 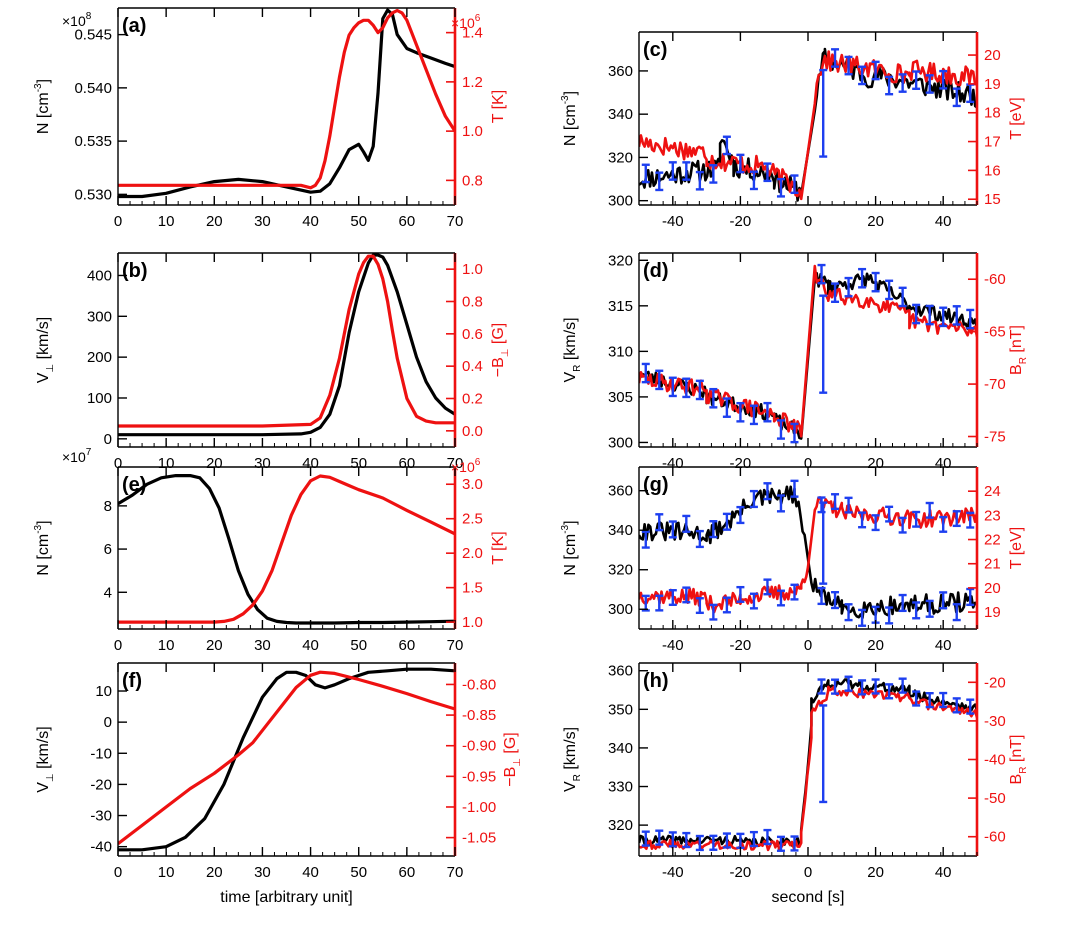 What do you see at coordinates (479, 684) in the screenshot?
I see `right-tick-label: -0.80` at bounding box center [479, 684].